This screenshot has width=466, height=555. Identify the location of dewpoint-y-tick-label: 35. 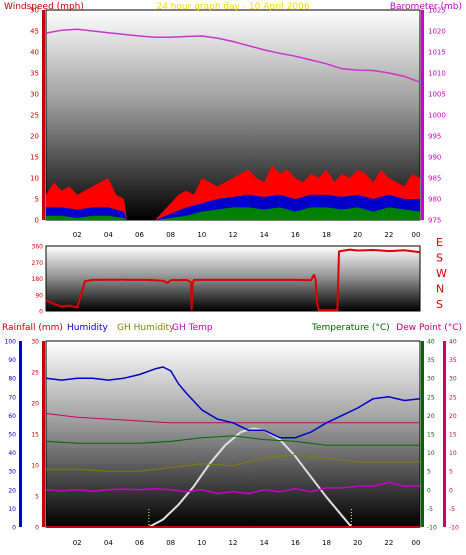
(453, 360).